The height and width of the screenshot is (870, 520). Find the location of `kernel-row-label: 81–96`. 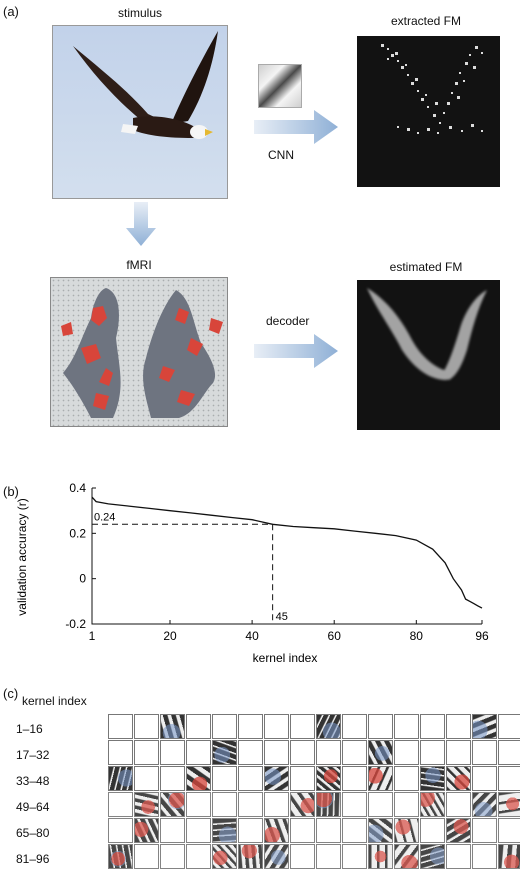

kernel-row-label: 81–96 is located at coordinates (33, 859).